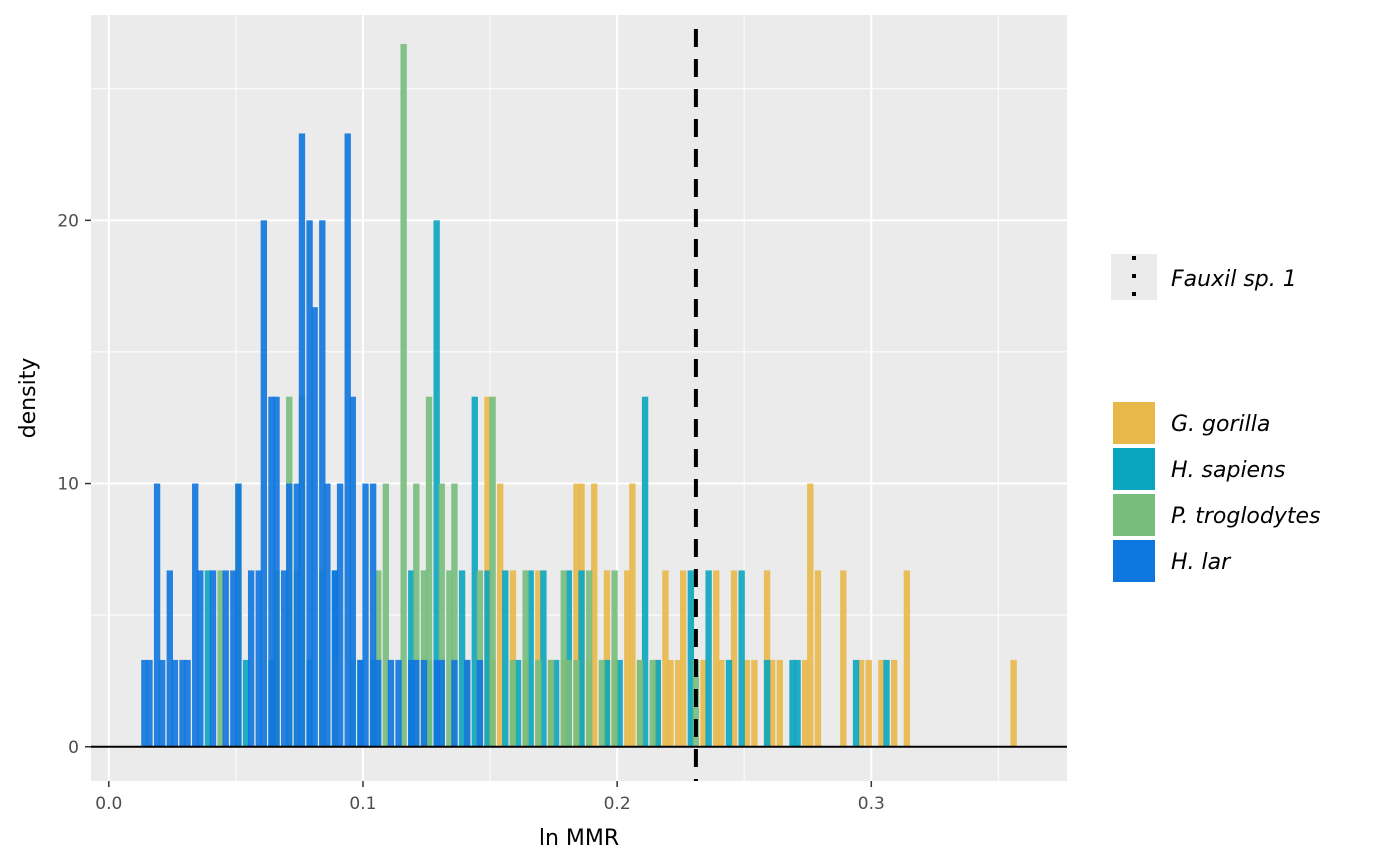  Describe the element at coordinates (1246, 516) in the screenshot. I see `legend-label-p-troglodytes: P. troglodytes` at that location.